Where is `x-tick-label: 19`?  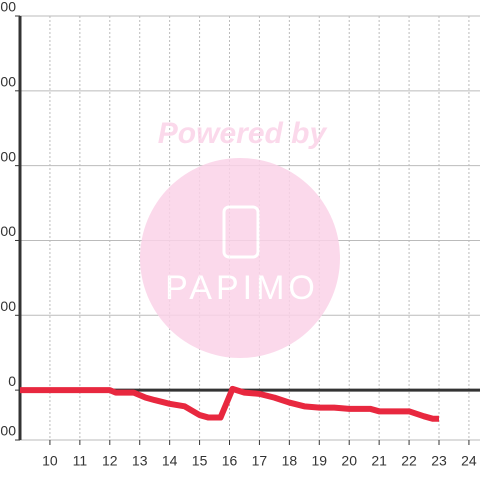
x-tick-label: 19 is located at coordinates (319, 461).